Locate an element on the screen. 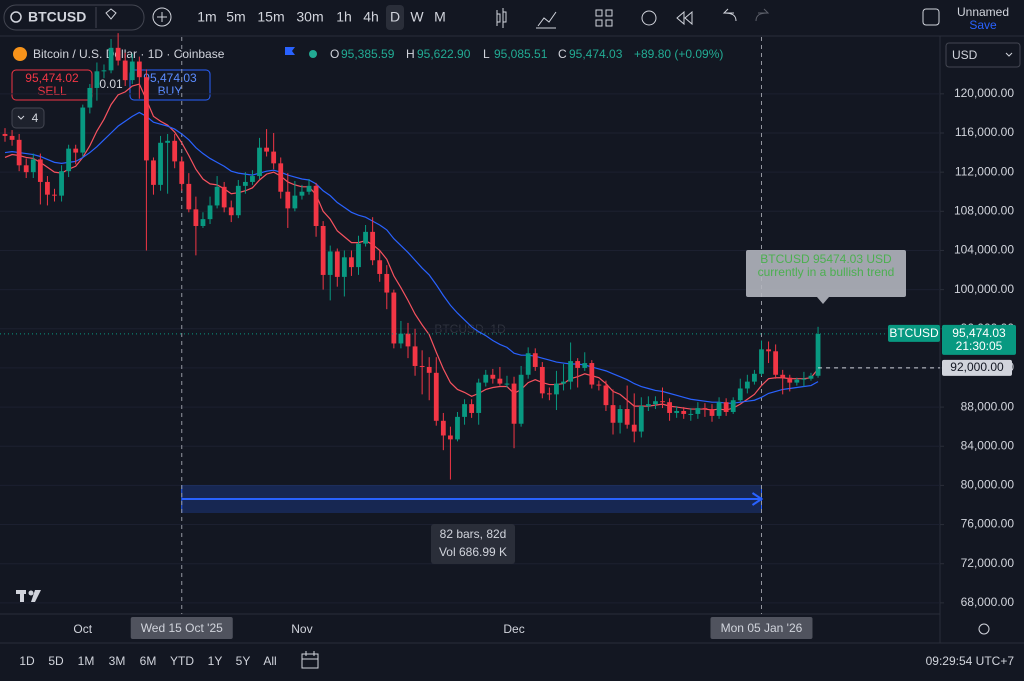 This screenshot has width=1024, height=681. buy-button is located at coordinates (170, 85).